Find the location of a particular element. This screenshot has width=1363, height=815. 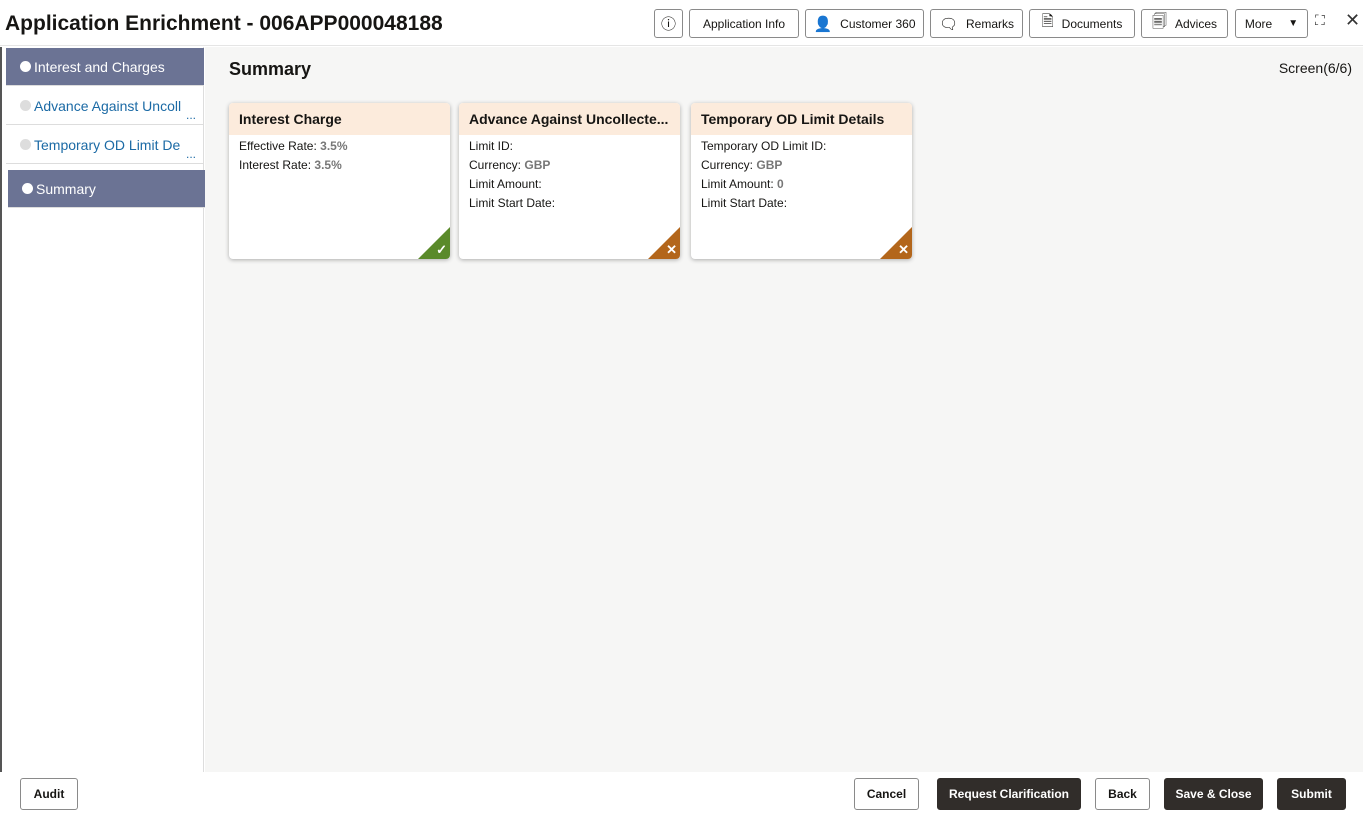

section-title: Summary is located at coordinates (270, 69).